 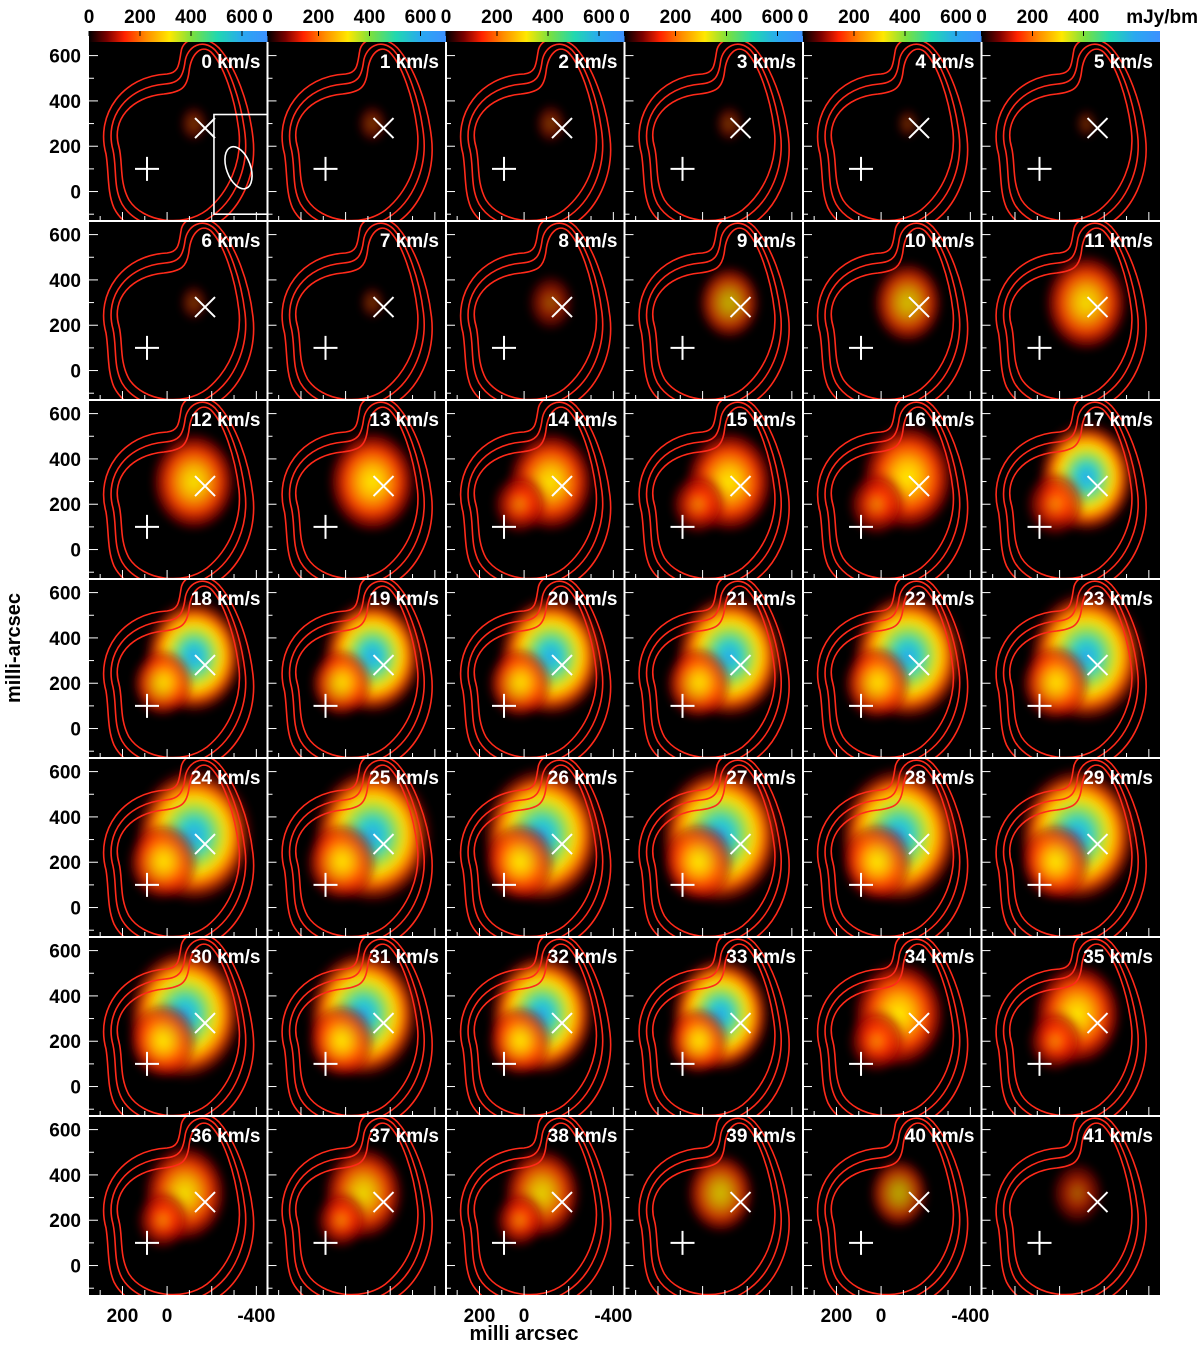 I want to click on x-tick-label: 0, so click(x=881, y=1316).